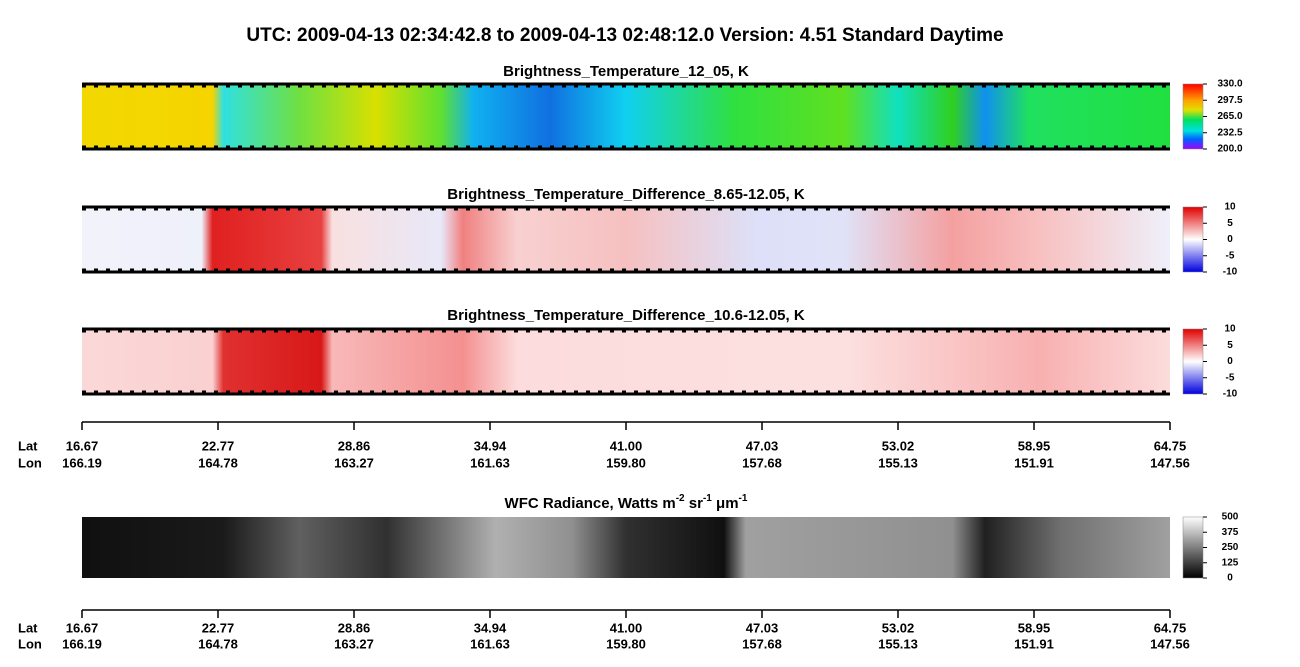 The width and height of the screenshot is (1300, 667). What do you see at coordinates (725, 503) in the screenshot?
I see `title-part: μm` at bounding box center [725, 503].